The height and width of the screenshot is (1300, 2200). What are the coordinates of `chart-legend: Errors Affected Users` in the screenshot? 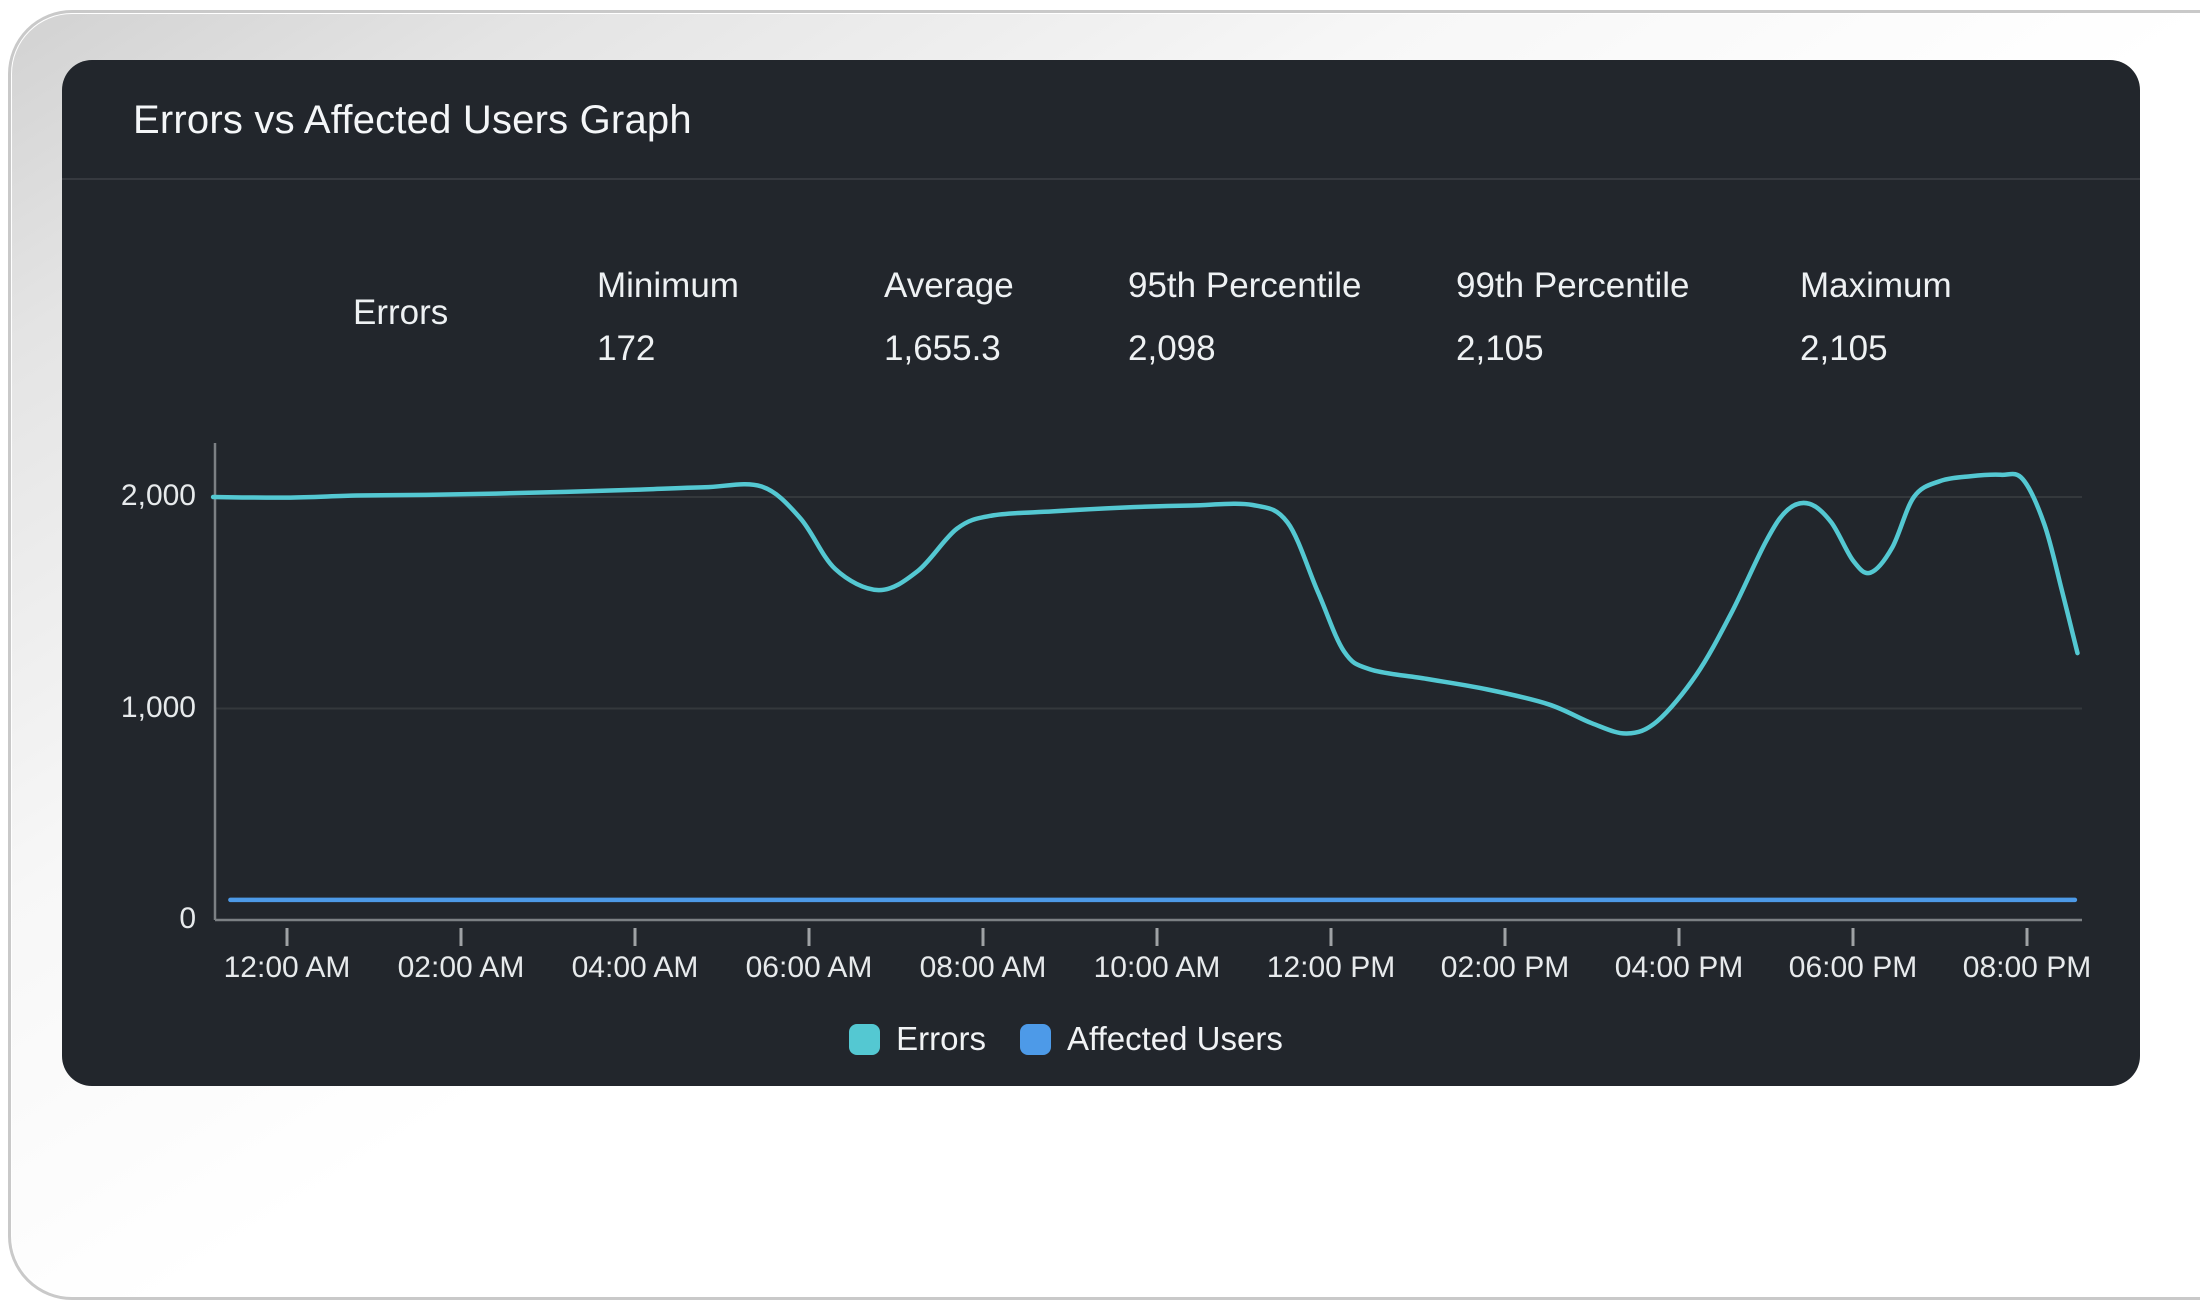 It's located at (1066, 1039).